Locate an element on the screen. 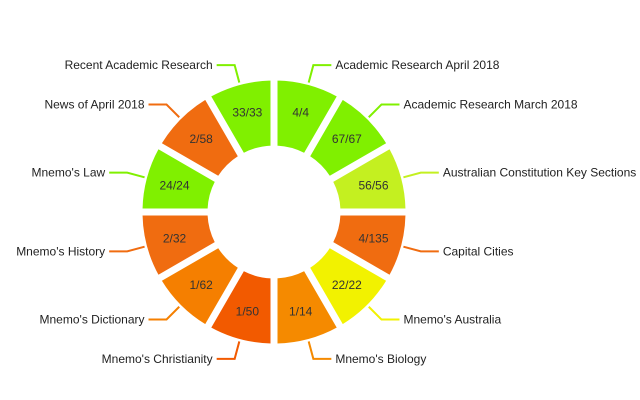 This screenshot has width=640, height=400. connector-academic-research-april-2018 is located at coordinates (319, 73).